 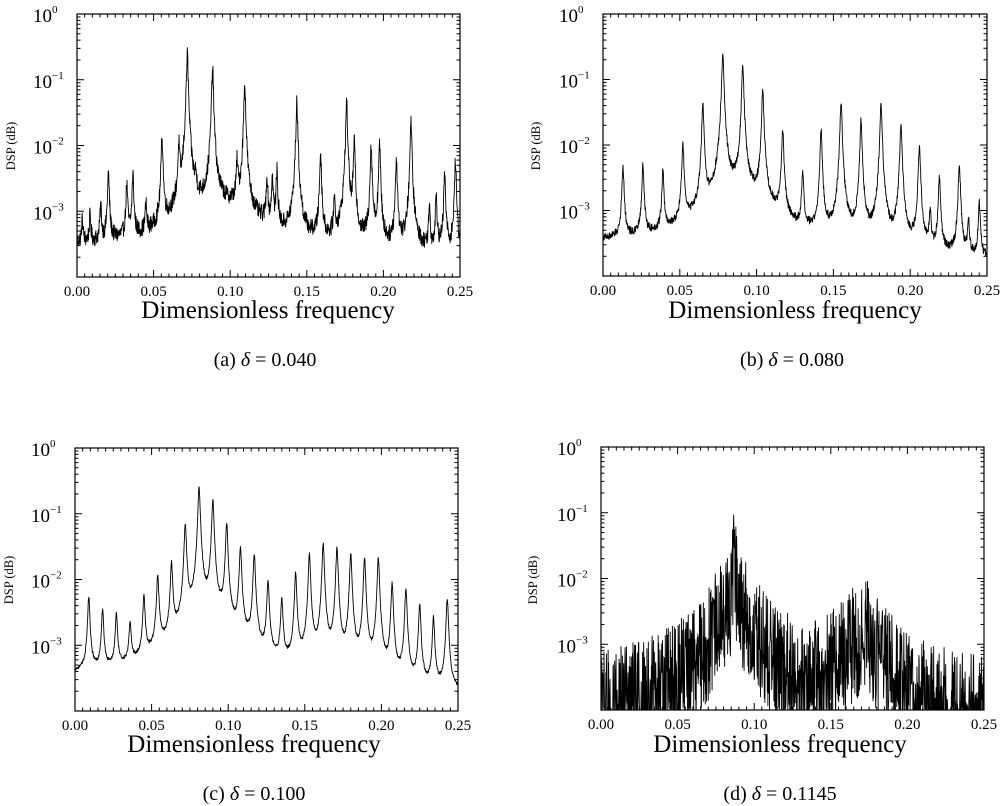 What do you see at coordinates (813, 360) in the screenshot?
I see `caption-value: = 0.080` at bounding box center [813, 360].